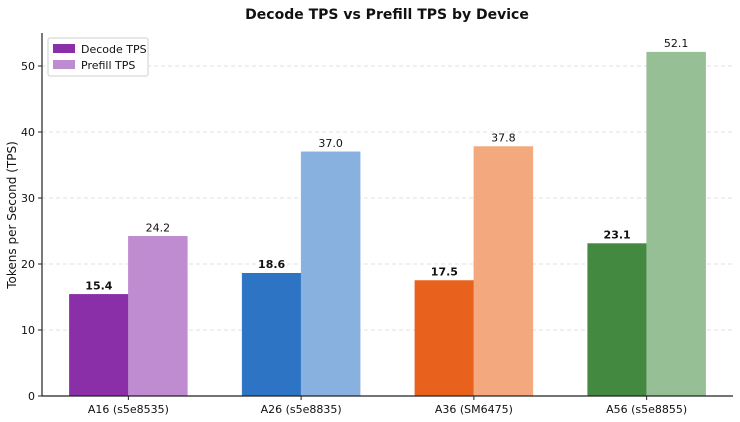  I want to click on x-tick-label: A36 (SM6475), so click(474, 409).